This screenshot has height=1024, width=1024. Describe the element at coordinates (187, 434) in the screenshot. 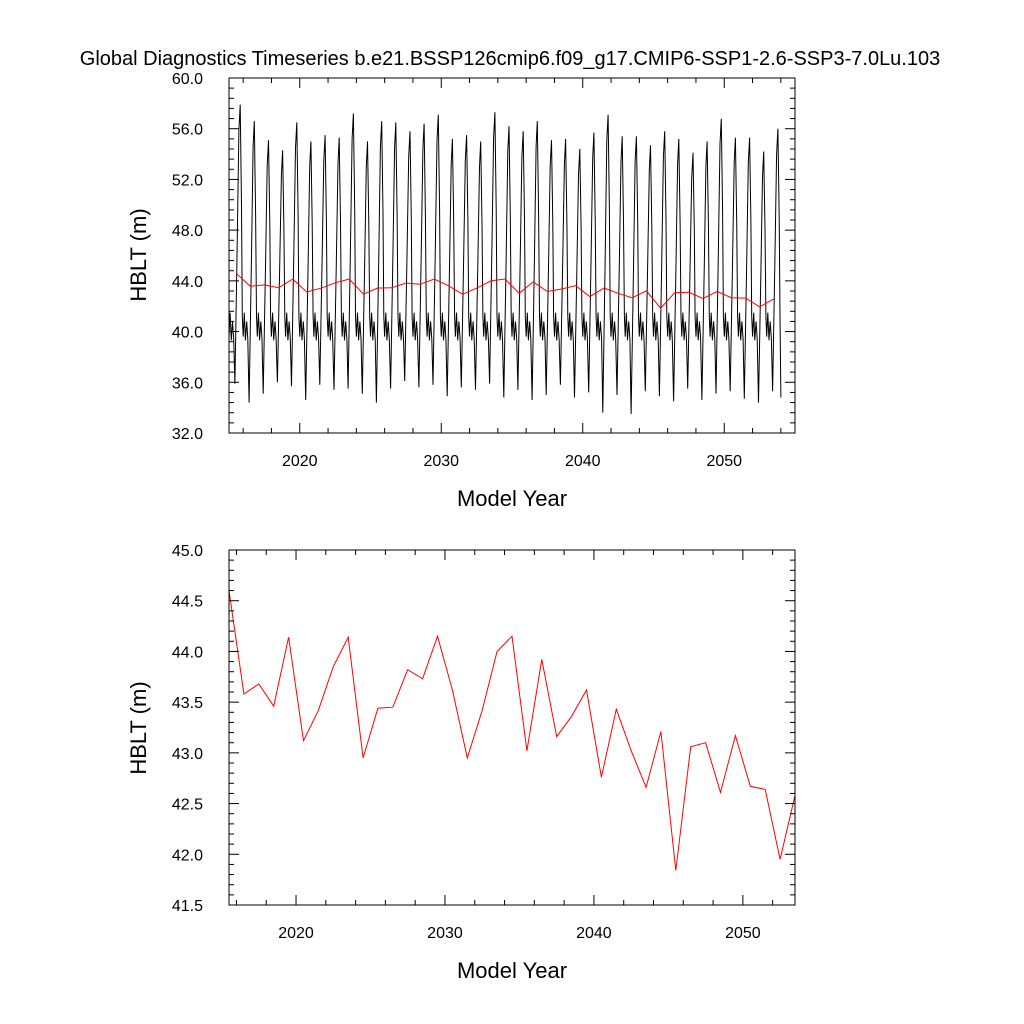

I see `top-y-tick-label: 32.0` at that location.